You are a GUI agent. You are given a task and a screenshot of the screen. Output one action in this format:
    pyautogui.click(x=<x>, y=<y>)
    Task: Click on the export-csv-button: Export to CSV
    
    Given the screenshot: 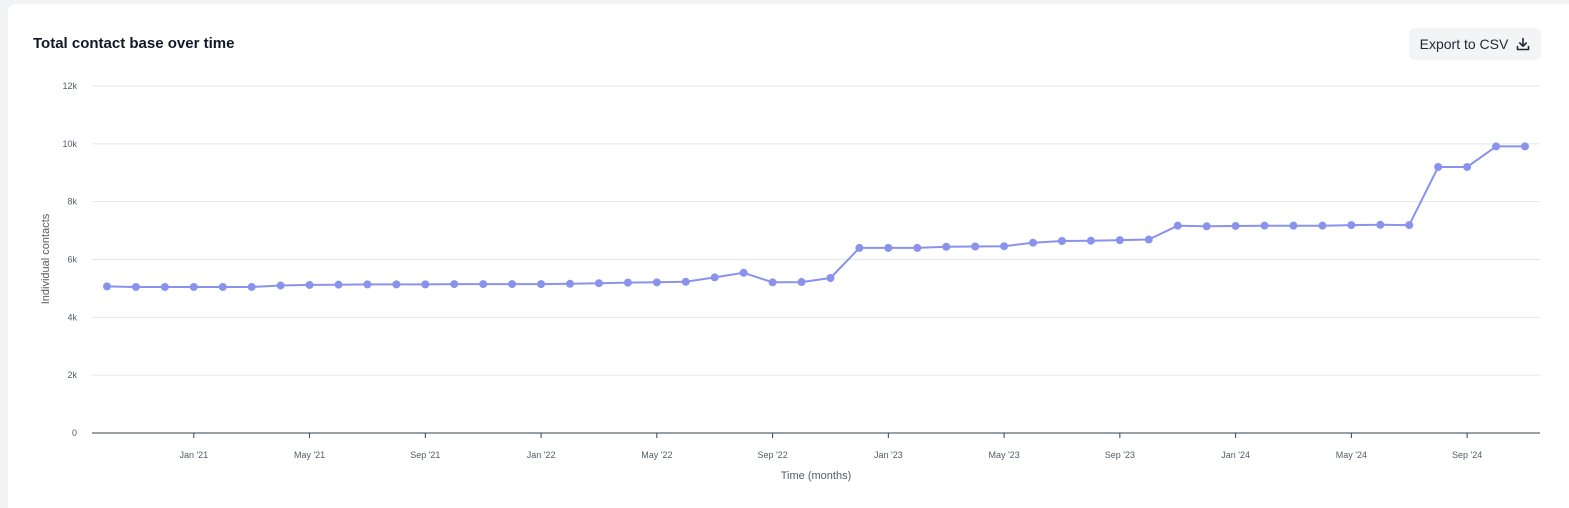 What is the action you would take?
    pyautogui.click(x=1475, y=44)
    